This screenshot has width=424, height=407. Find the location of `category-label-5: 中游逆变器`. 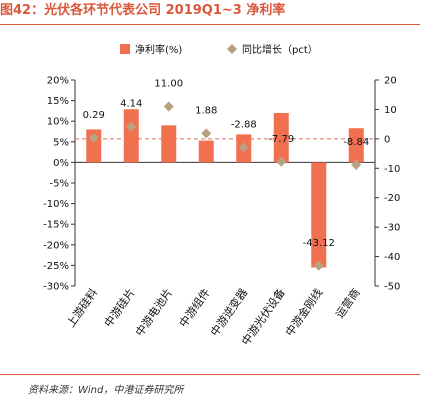

category-label-5: 中游逆变器 is located at coordinates (228, 312).